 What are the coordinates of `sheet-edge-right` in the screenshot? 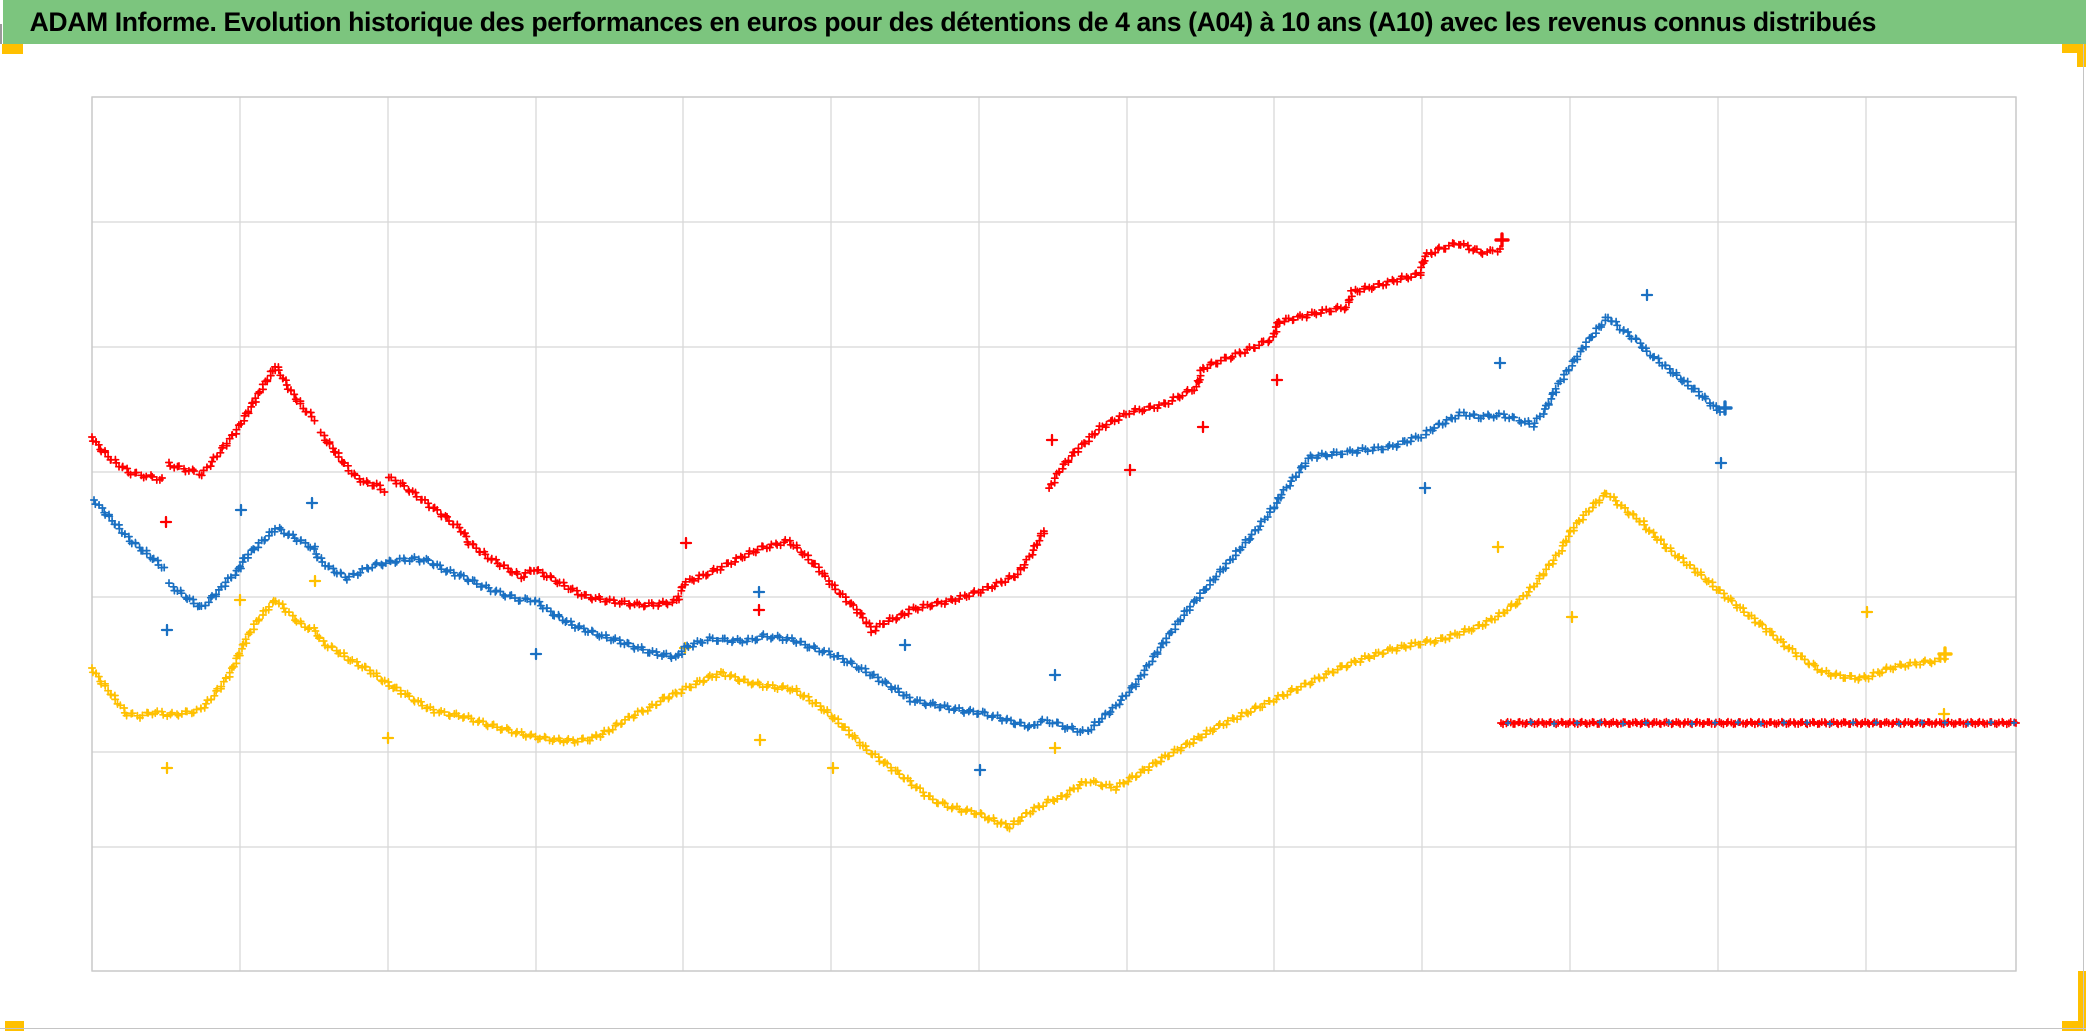 It's located at (2083, 537).